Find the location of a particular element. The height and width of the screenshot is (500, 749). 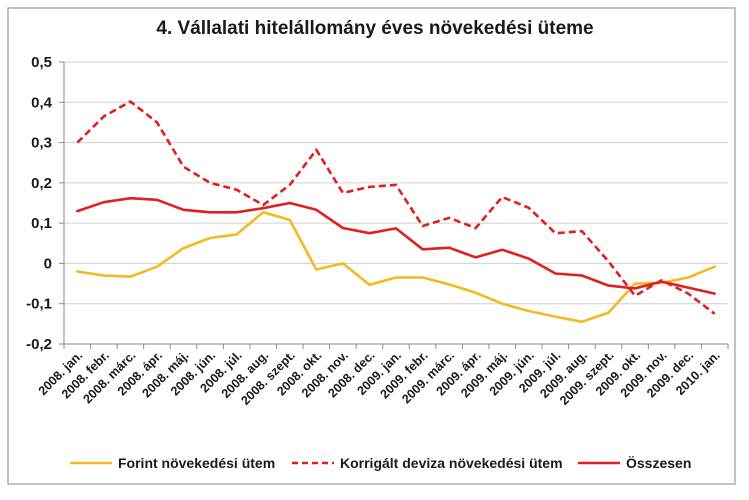

y-tick-label: 0,2 is located at coordinates (41, 183).